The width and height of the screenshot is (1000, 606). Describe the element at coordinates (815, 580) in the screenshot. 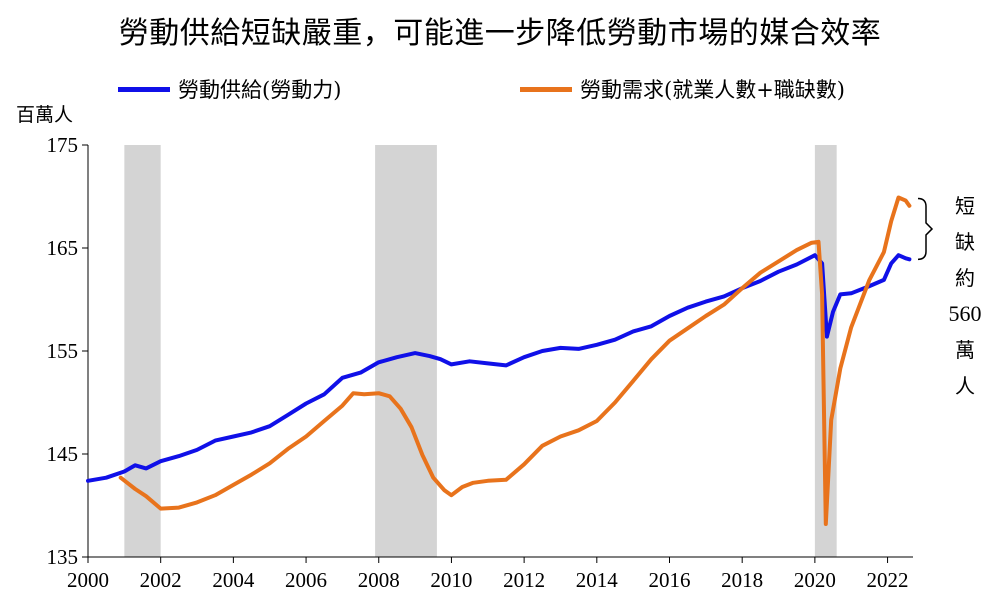

I see `x-tick-label: 2020` at that location.